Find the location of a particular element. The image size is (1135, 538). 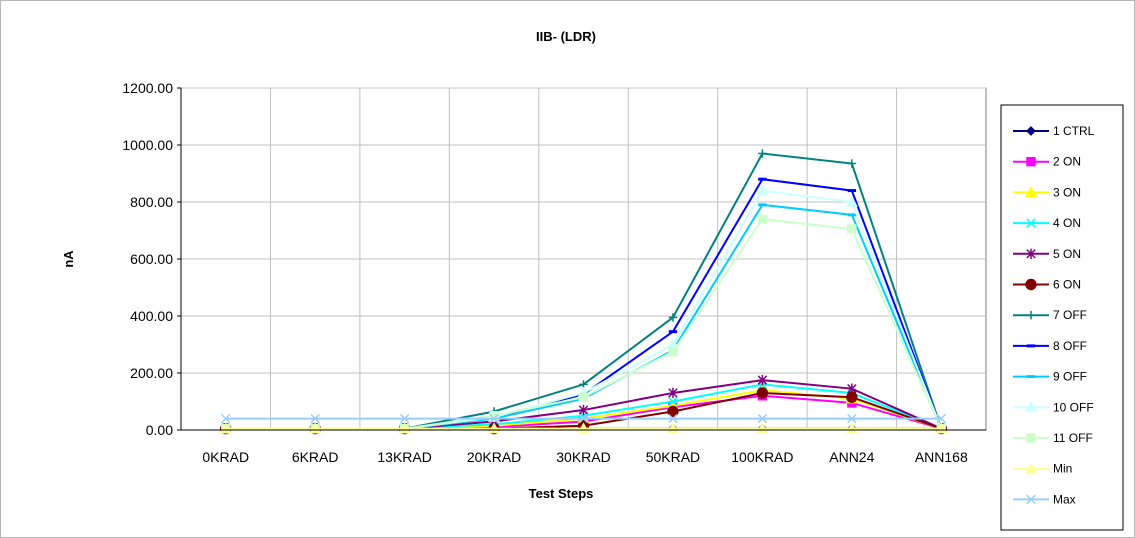

y-tick-label: 1000.00 is located at coordinates (147, 145).